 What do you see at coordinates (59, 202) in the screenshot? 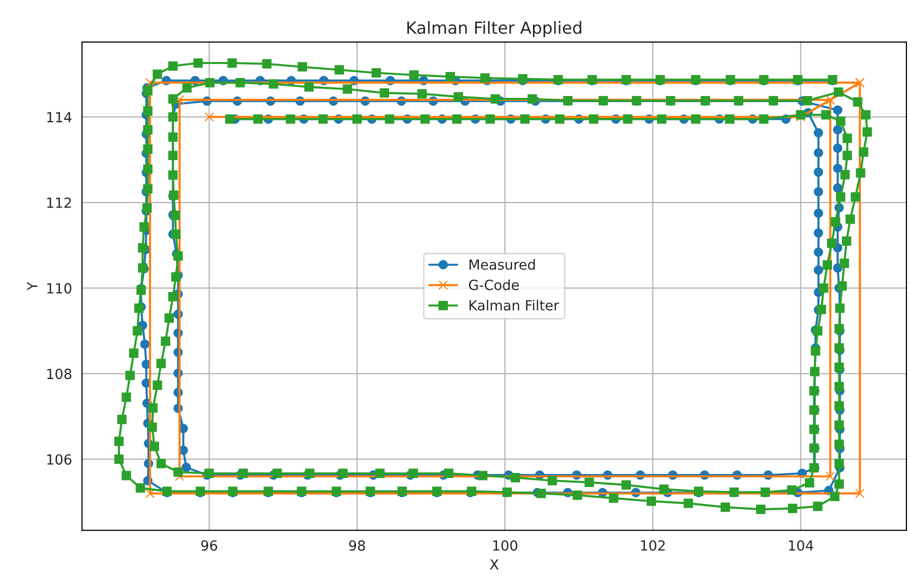
I see `y-tick-label: 112` at bounding box center [59, 202].